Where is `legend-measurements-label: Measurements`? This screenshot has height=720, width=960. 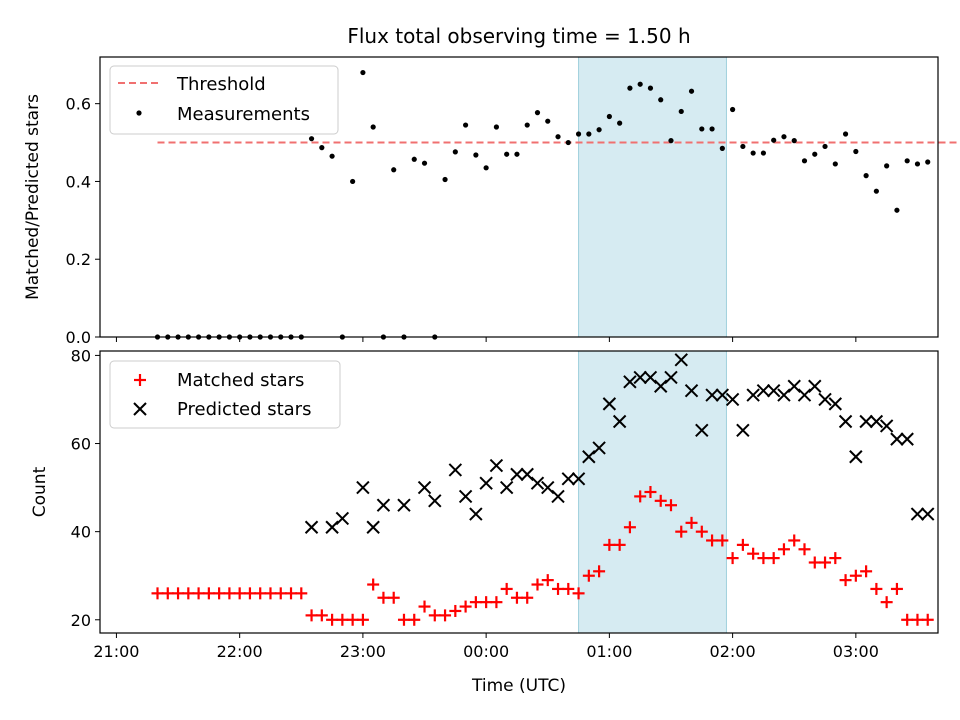 legend-measurements-label: Measurements is located at coordinates (243, 114).